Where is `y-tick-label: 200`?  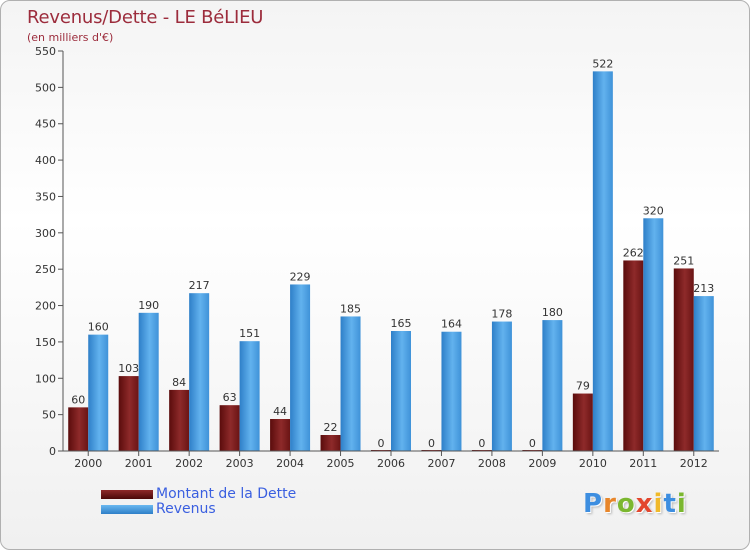
y-tick-label: 200 is located at coordinates (45, 306).